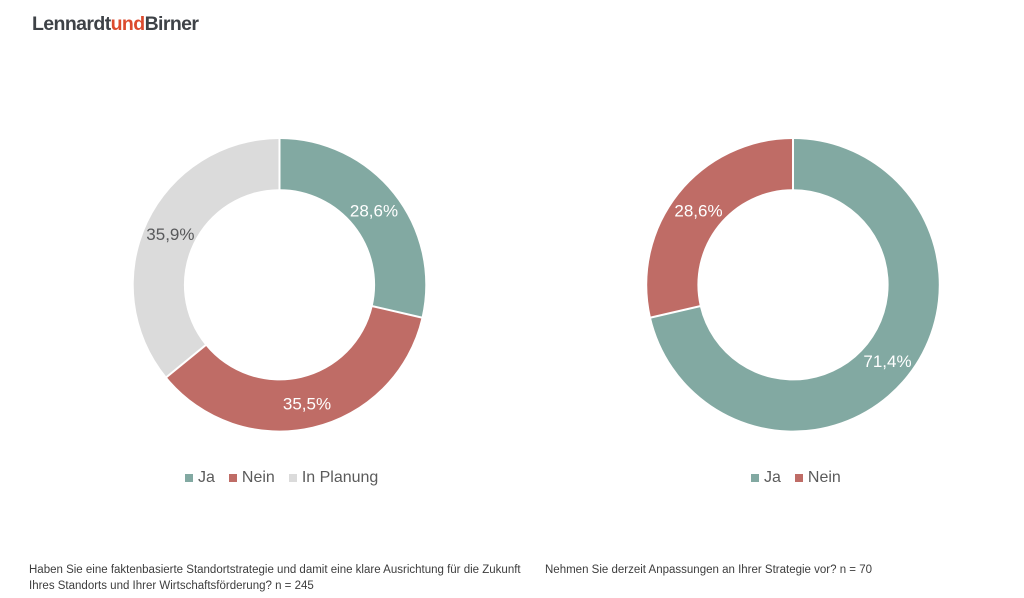 Image resolution: width=1024 pixels, height=598 pixels. I want to click on svg-text: 71,4%, so click(887, 361).